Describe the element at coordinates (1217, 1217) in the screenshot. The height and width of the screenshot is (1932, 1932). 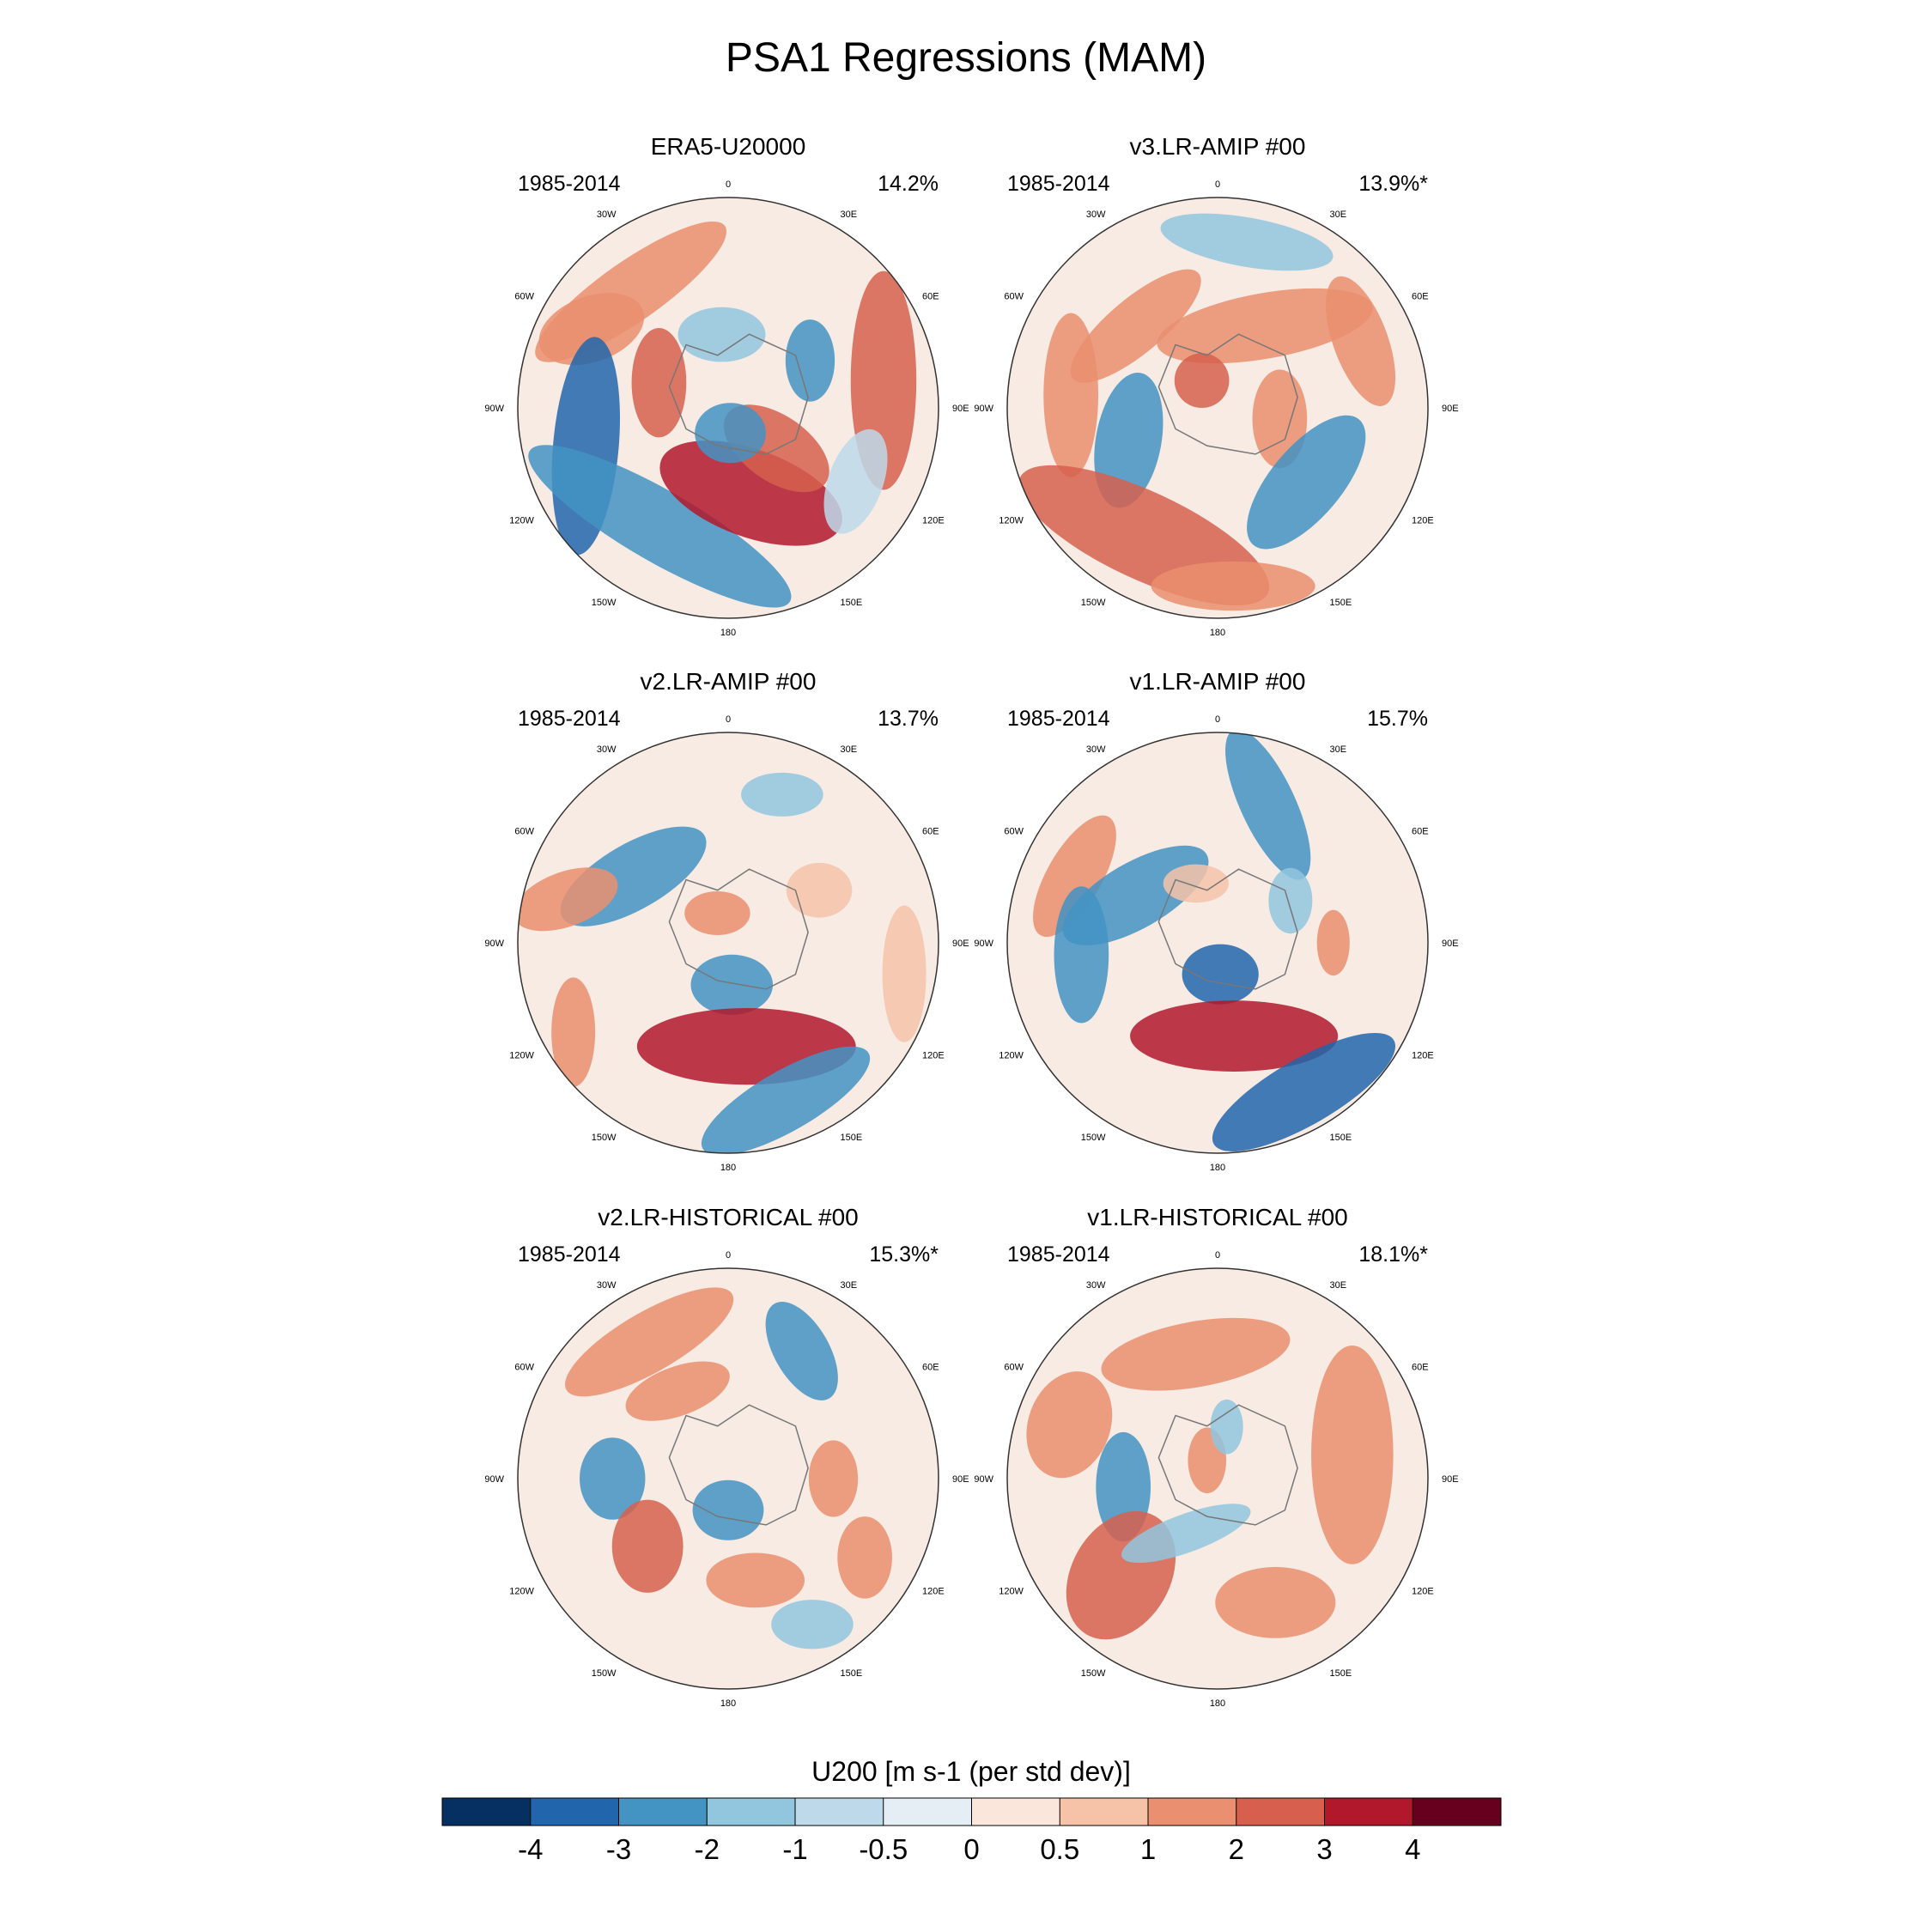
I see `panel-title: v1.LR-HISTORICAL #00` at that location.